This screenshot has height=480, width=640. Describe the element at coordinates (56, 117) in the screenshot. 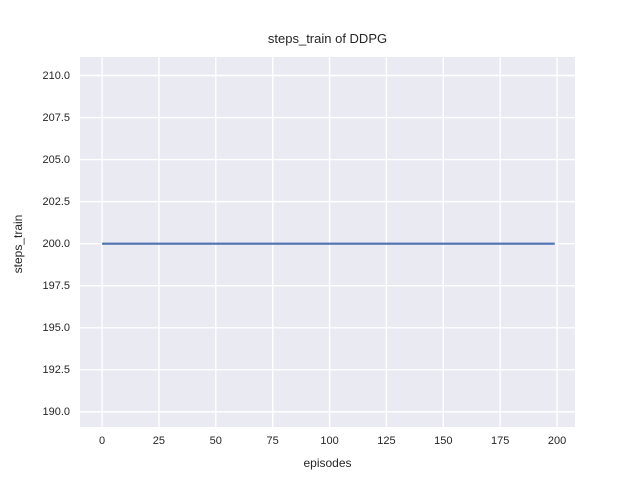

I see `y-tick-label: 207.5` at that location.